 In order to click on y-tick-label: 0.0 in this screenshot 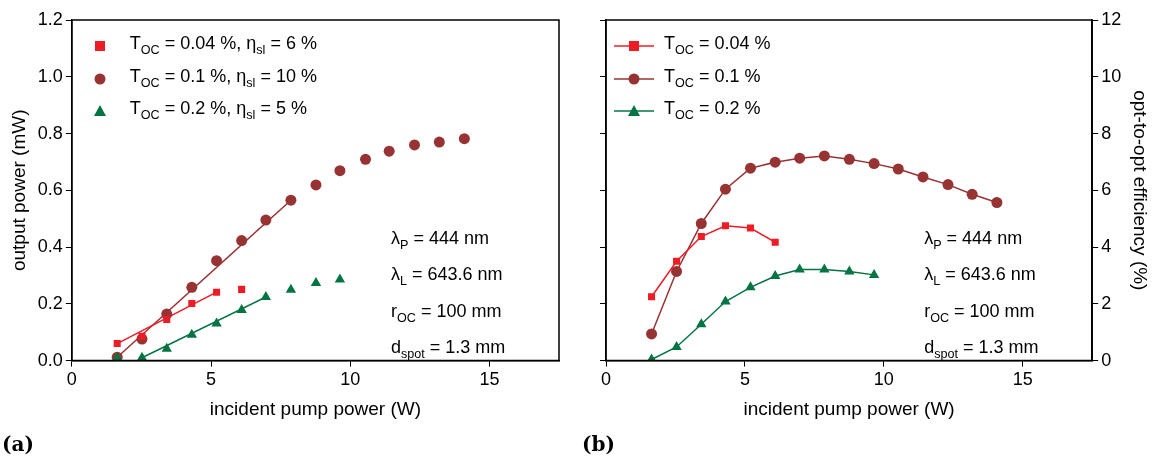, I will do `click(50, 359)`.